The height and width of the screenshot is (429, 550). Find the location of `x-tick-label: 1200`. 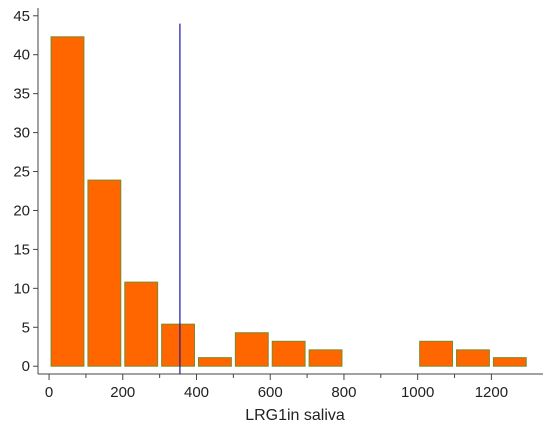

x-tick-label: 1200 is located at coordinates (491, 392).